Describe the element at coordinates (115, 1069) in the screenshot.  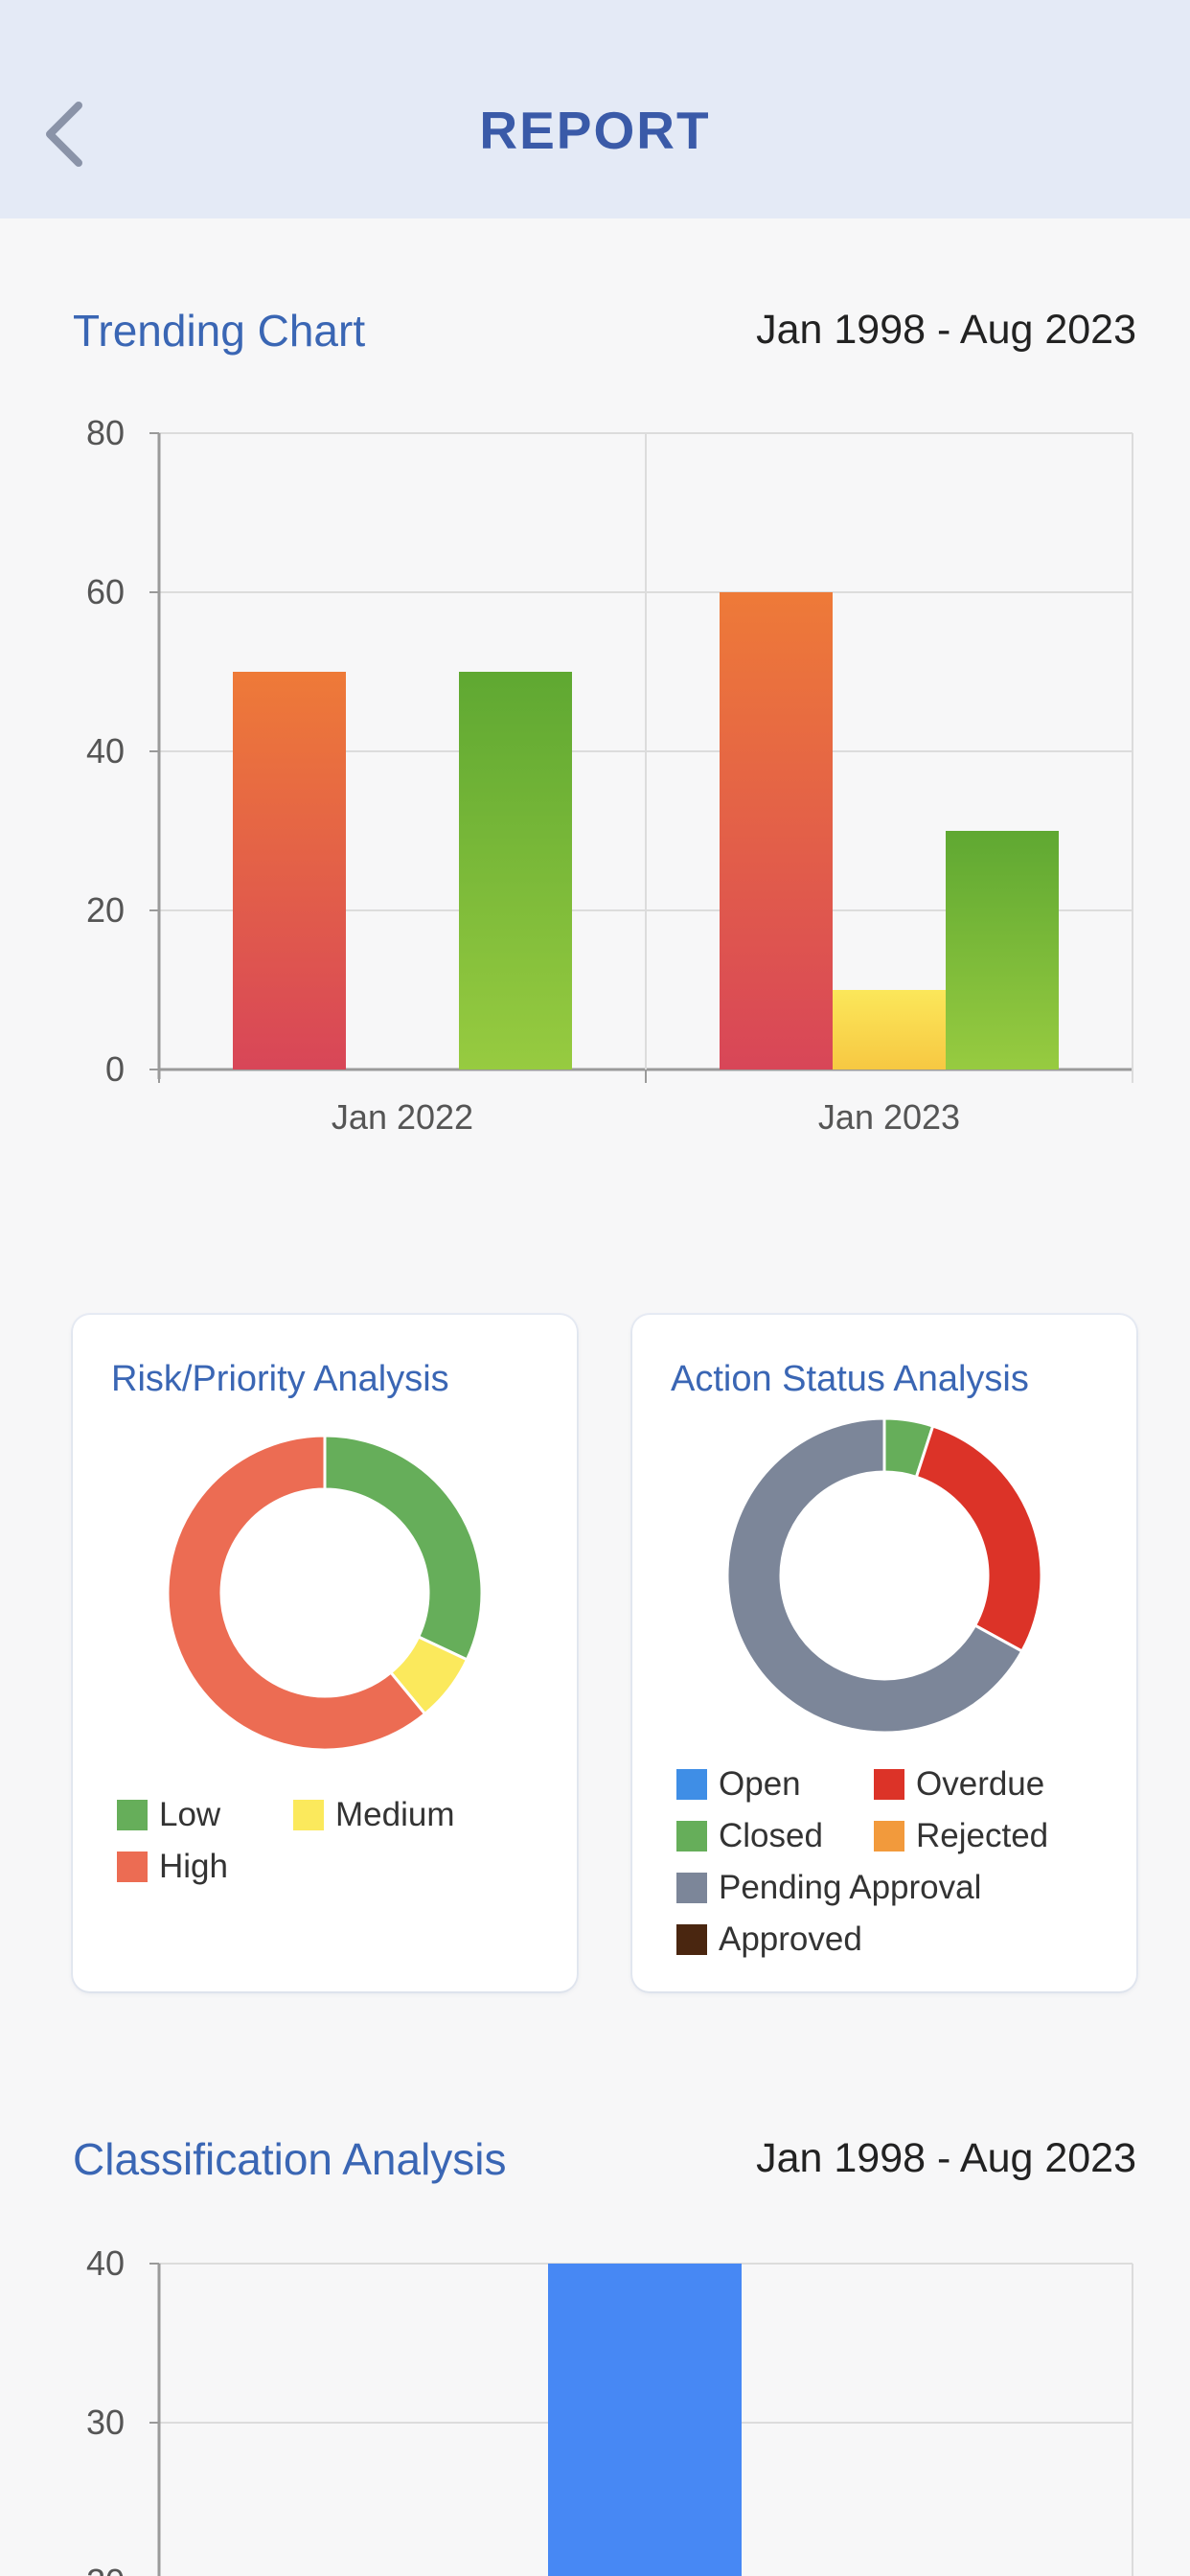
I see `y-tick-label: 0` at that location.